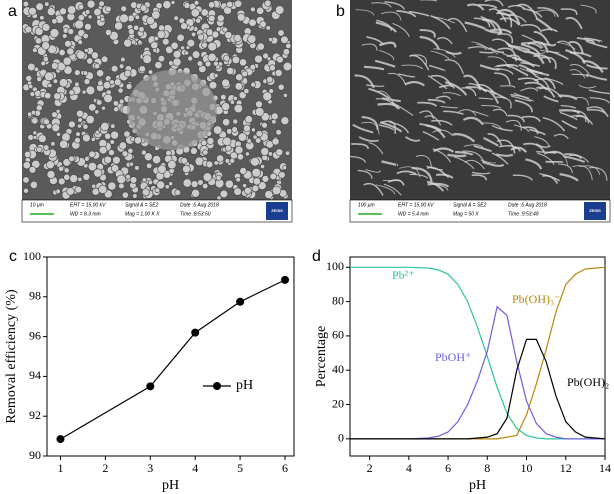 Image resolution: width=614 pixels, height=494 pixels. What do you see at coordinates (478, 389) in the screenshot?
I see `series-line` at bounding box center [478, 389].